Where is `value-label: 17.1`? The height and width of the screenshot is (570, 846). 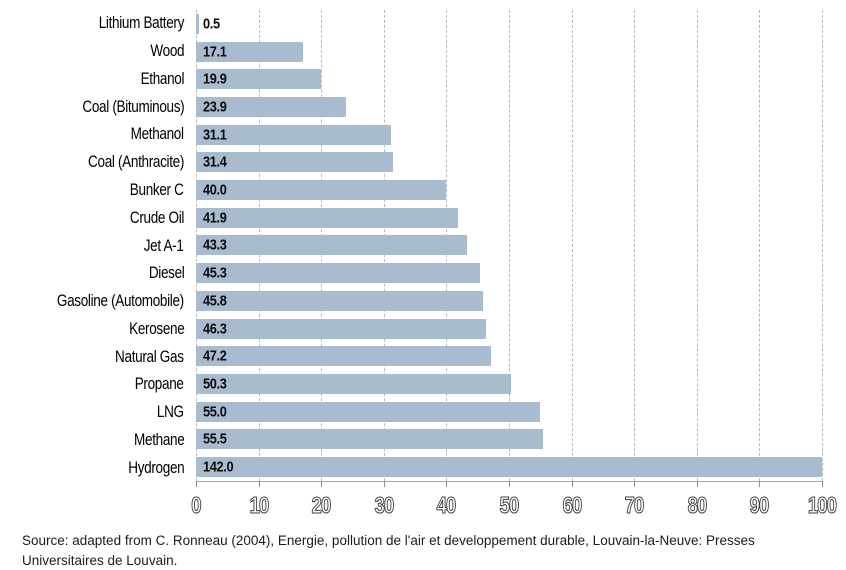 value-label: 17.1 is located at coordinates (215, 52).